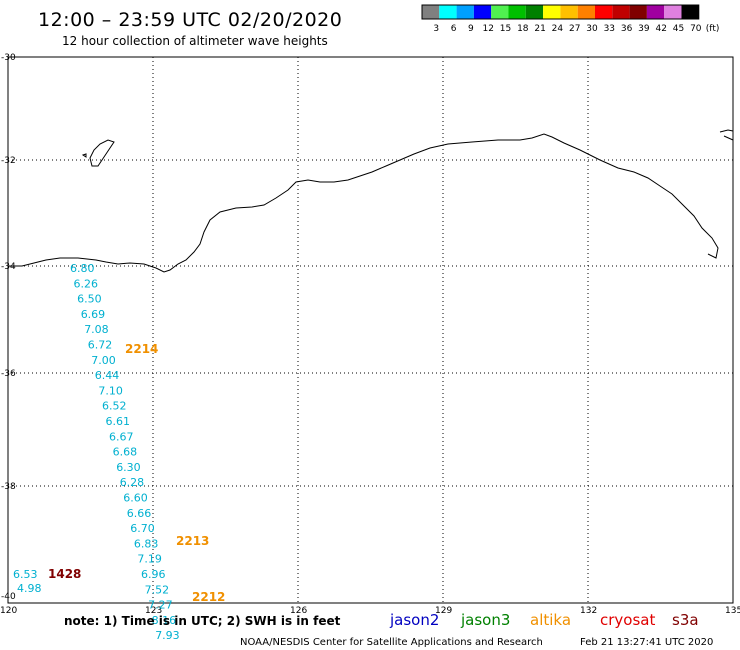  Describe the element at coordinates (84, 155) in the screenshot. I see `coast-islet` at that location.